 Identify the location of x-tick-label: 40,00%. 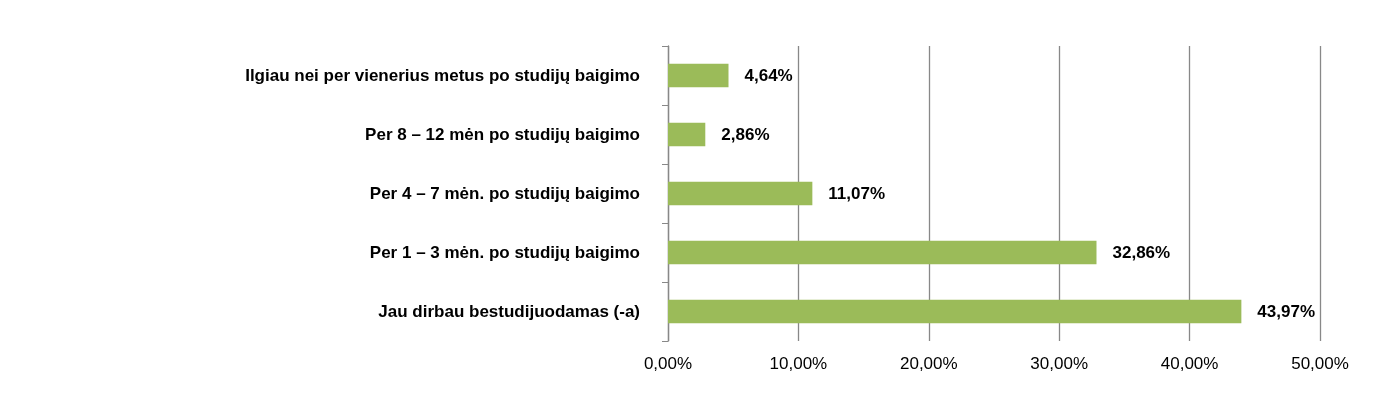
(1189, 363).